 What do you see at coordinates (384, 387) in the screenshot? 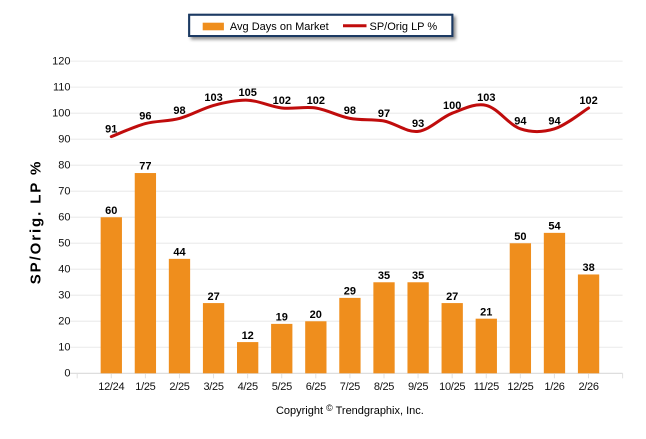
I see `svg-text: 8/25` at bounding box center [384, 387].